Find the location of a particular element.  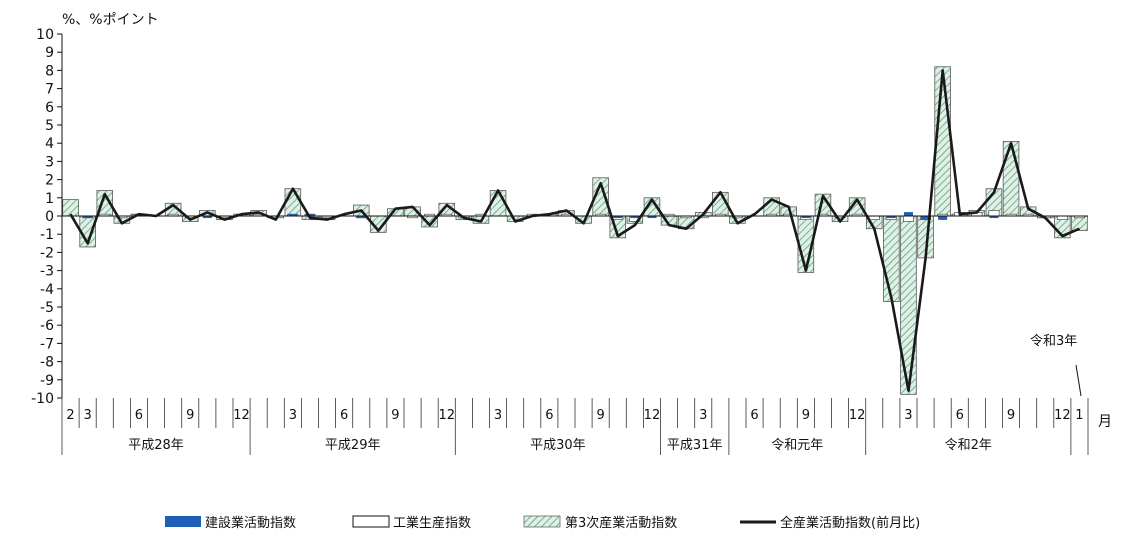

y-tick-label: 3 is located at coordinates (49, 162).